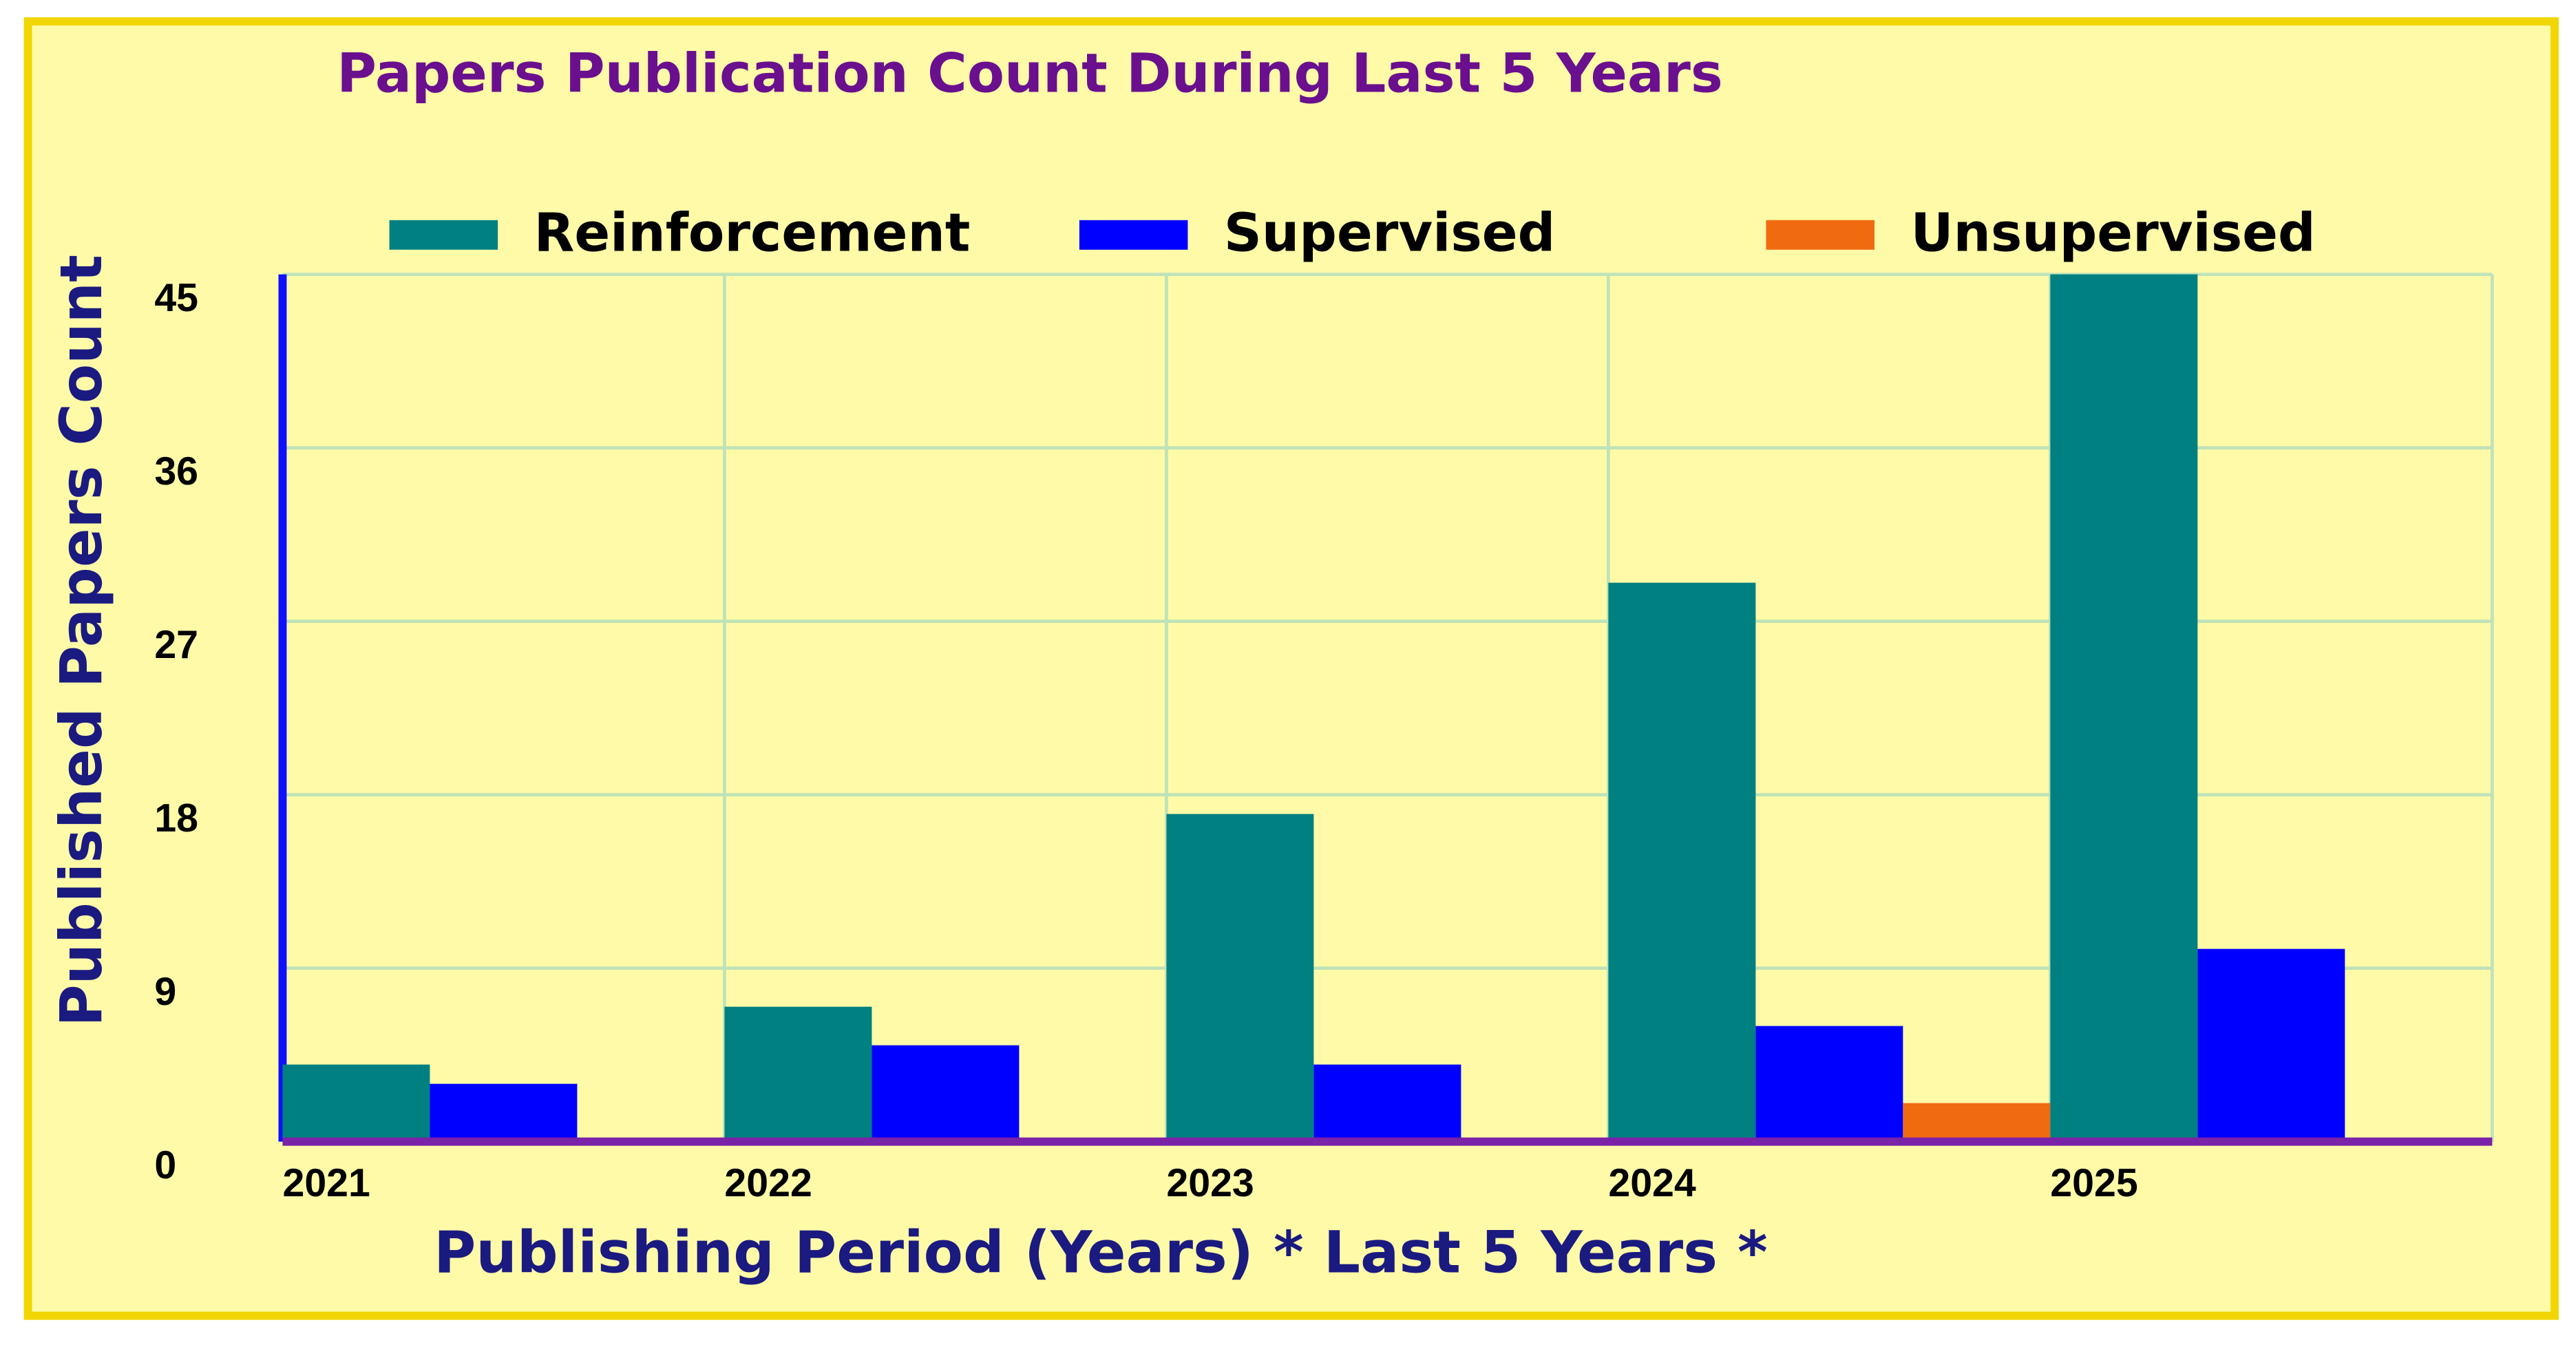 Image resolution: width=2576 pixels, height=1347 pixels. Describe the element at coordinates (768, 1183) in the screenshot. I see `x-tick-label: 2022` at that location.